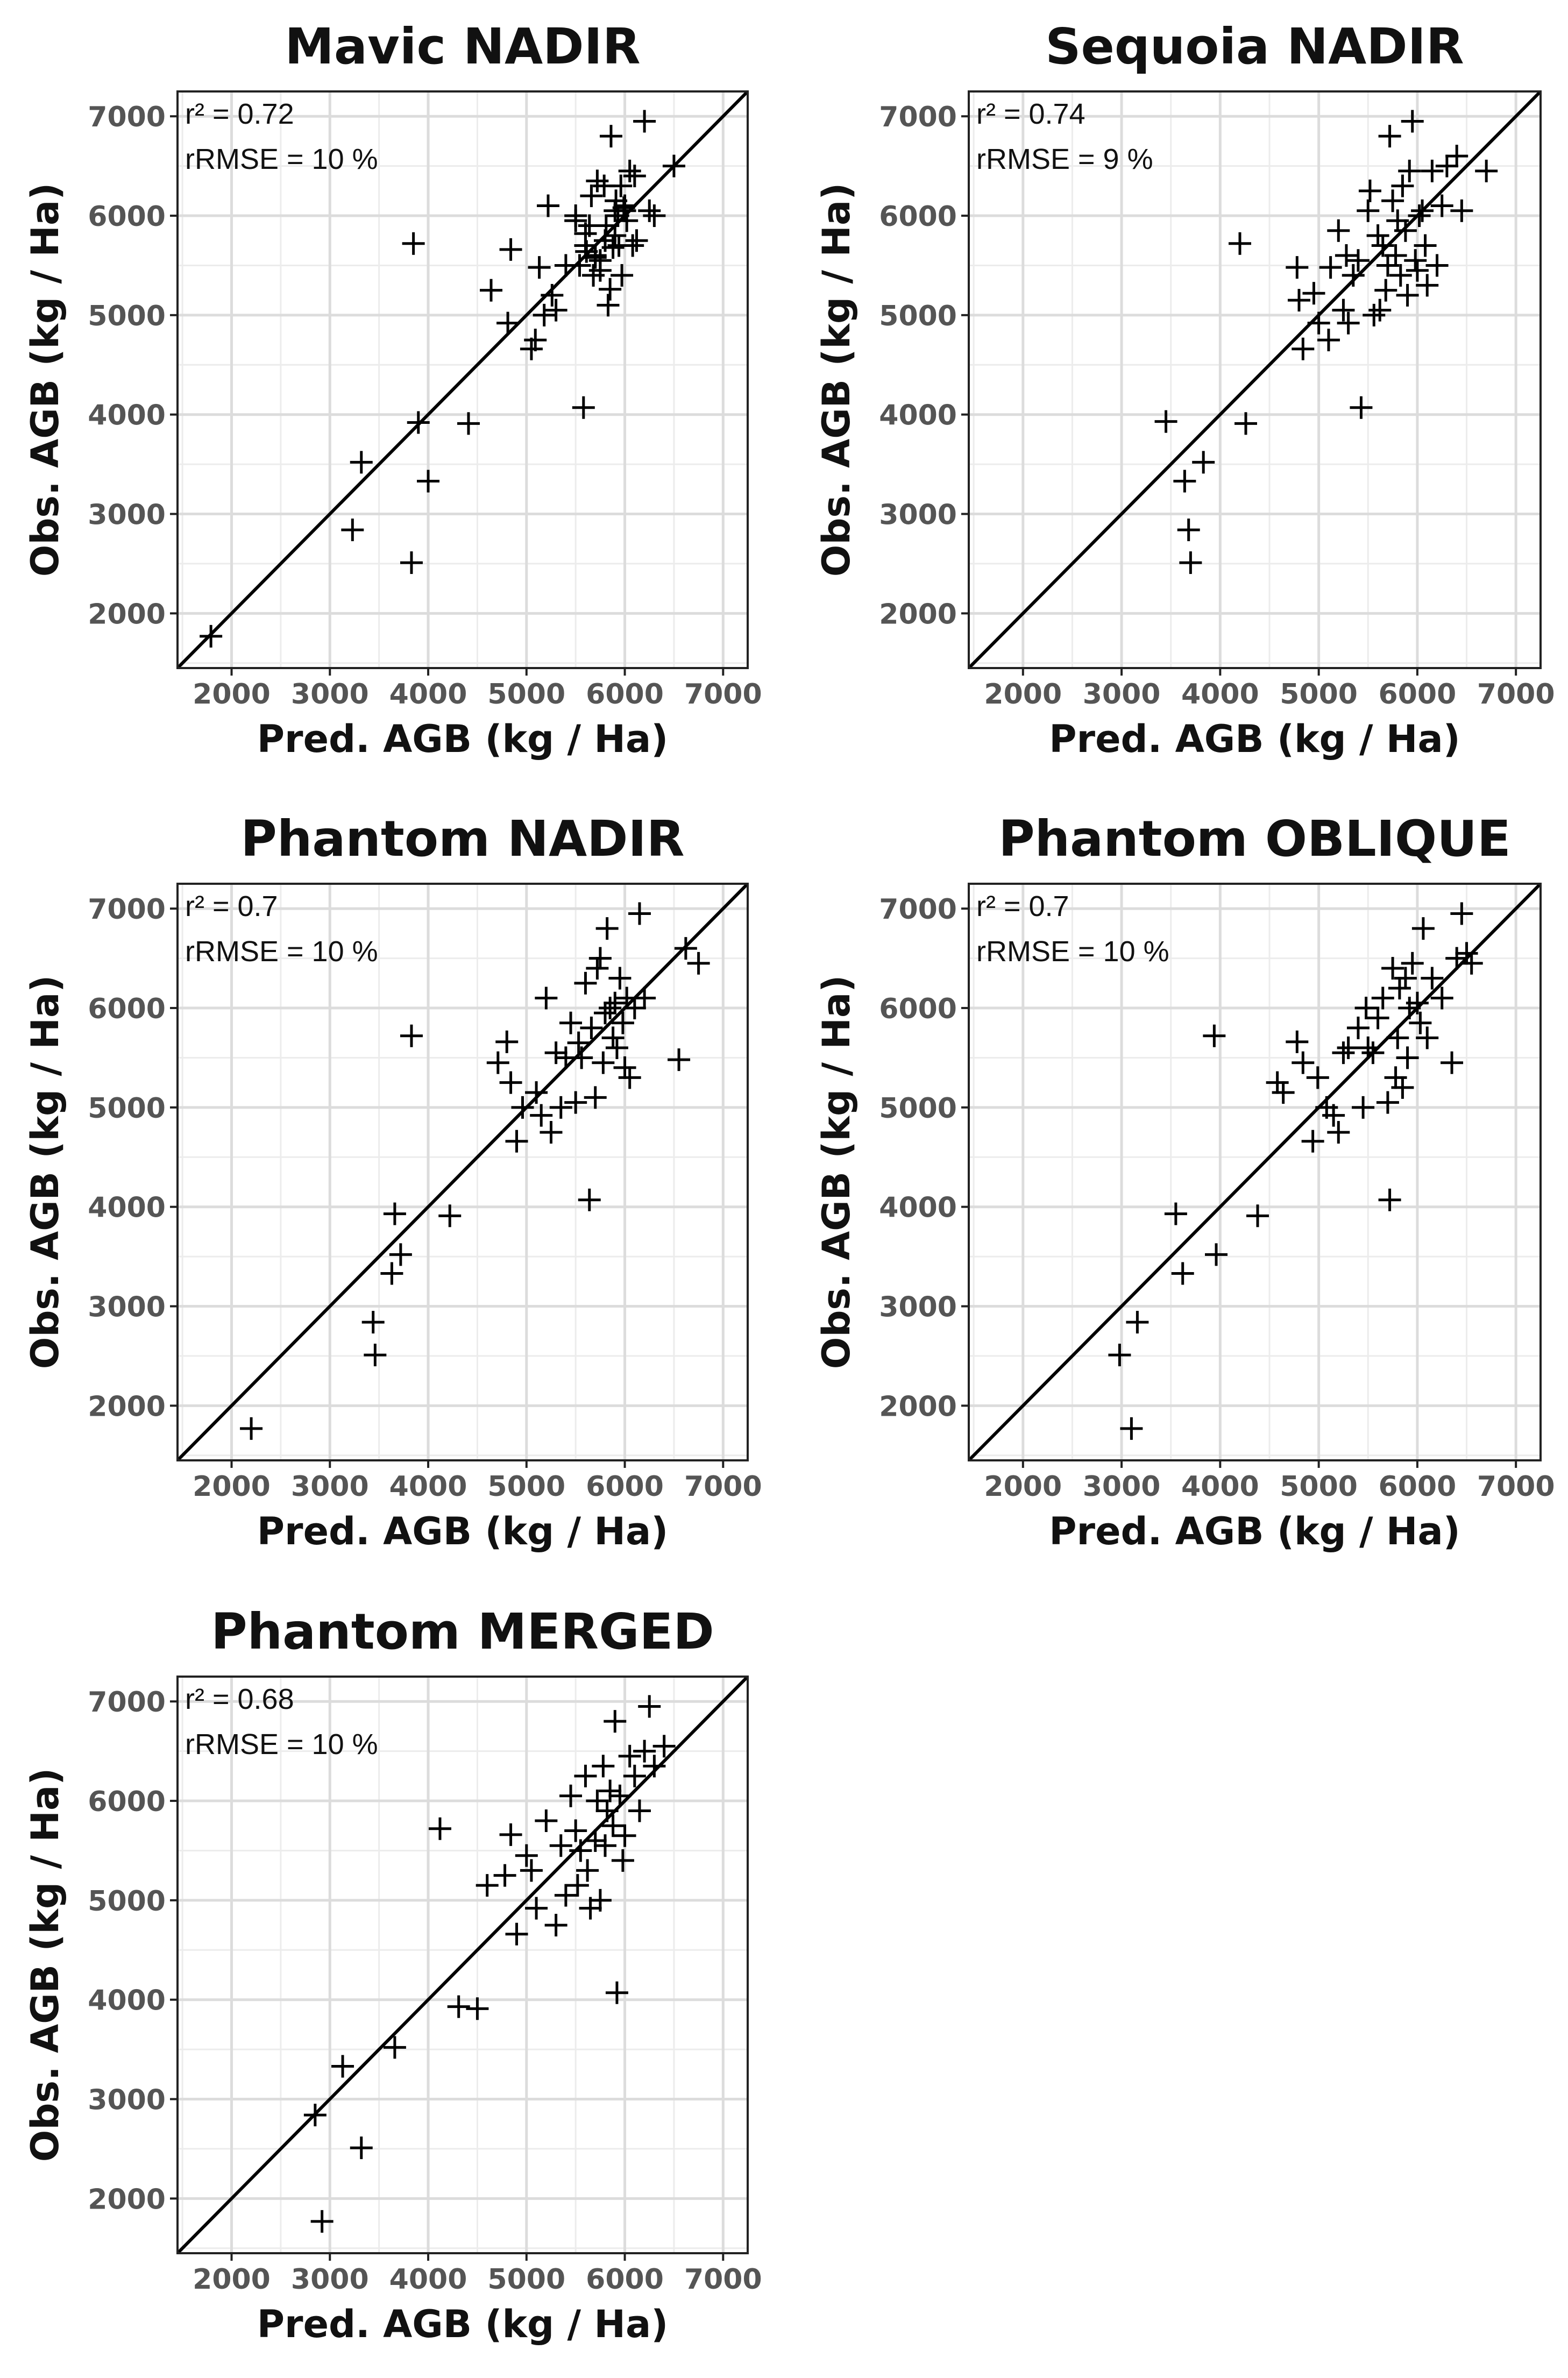 This screenshot has width=1568, height=2378. What do you see at coordinates (127, 1406) in the screenshot?
I see `y-tick-label: 2000` at bounding box center [127, 1406].